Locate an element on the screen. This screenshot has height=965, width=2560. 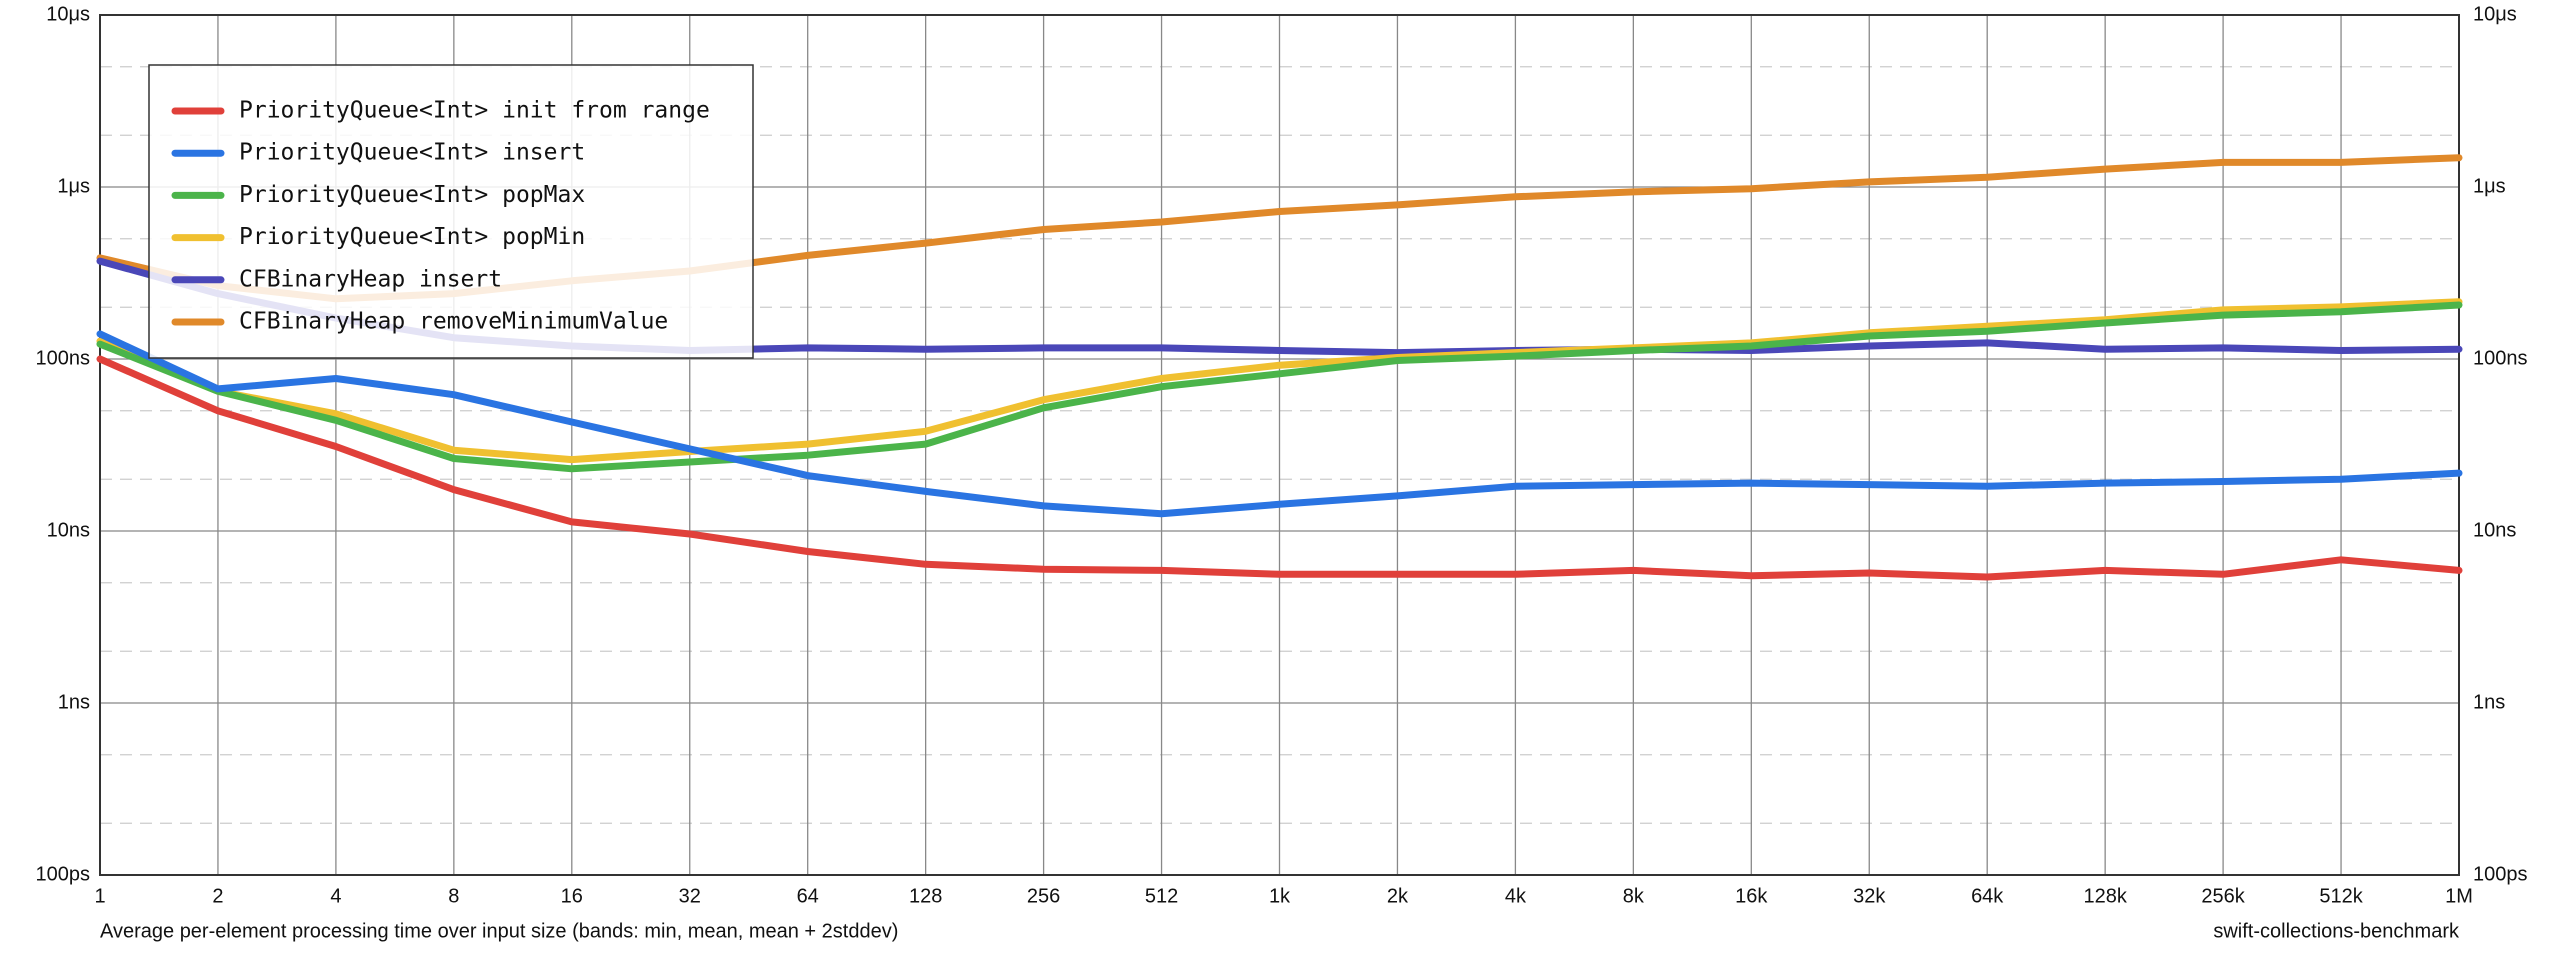
legend-box is located at coordinates (451, 211).